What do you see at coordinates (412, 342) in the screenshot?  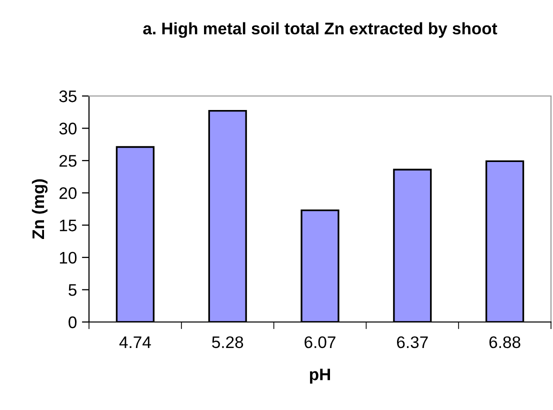 I see `x-tick-label: 6.37` at bounding box center [412, 342].